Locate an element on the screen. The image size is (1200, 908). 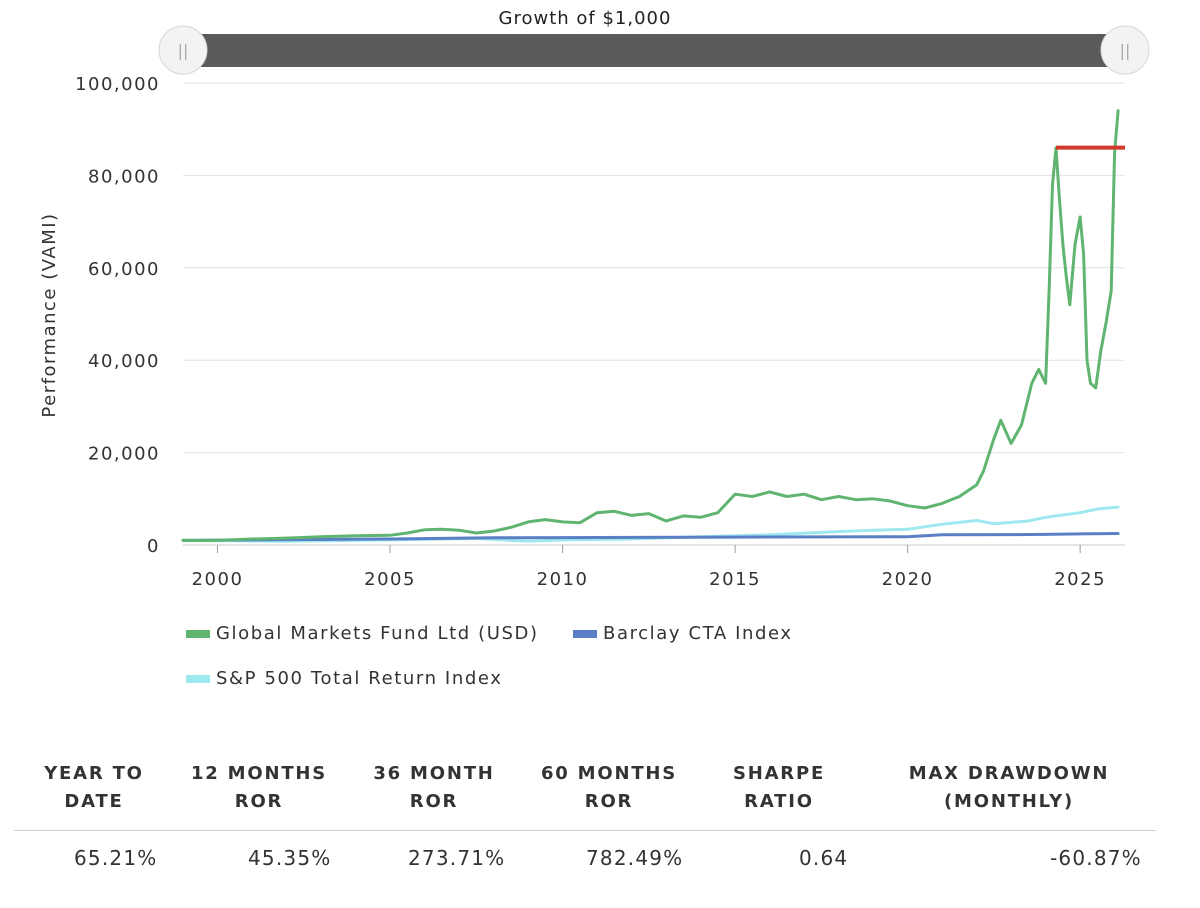
y-tick-label: 60,000 is located at coordinates (124, 269).